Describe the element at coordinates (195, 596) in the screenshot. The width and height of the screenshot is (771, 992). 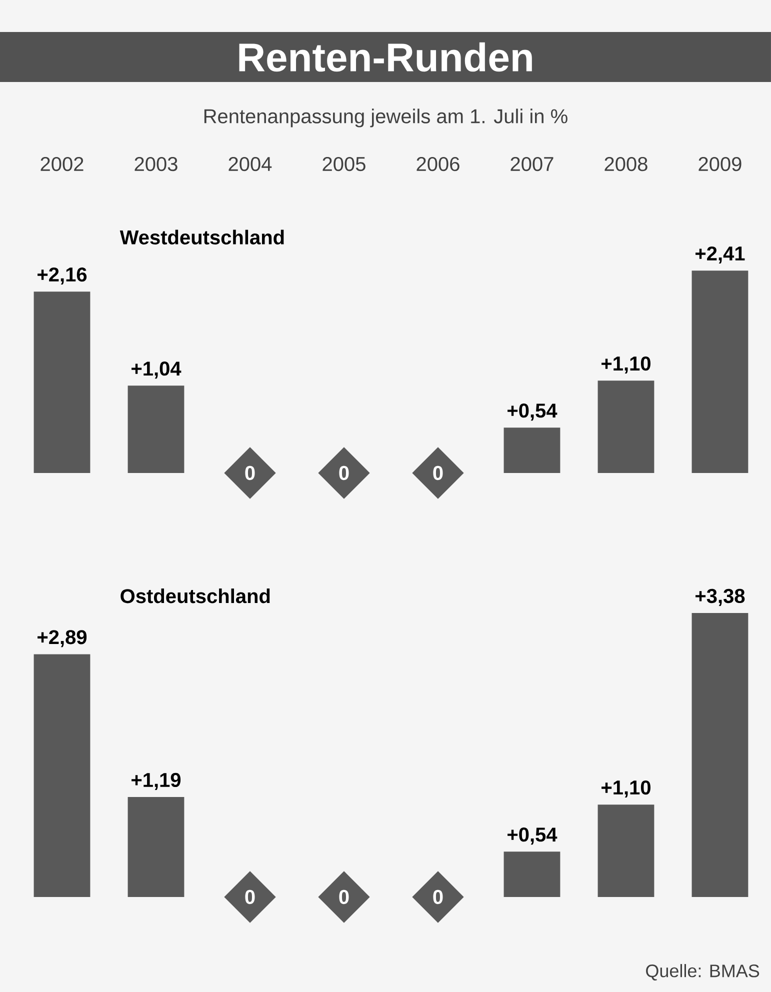
I see `text: Ostdeutschland` at that location.